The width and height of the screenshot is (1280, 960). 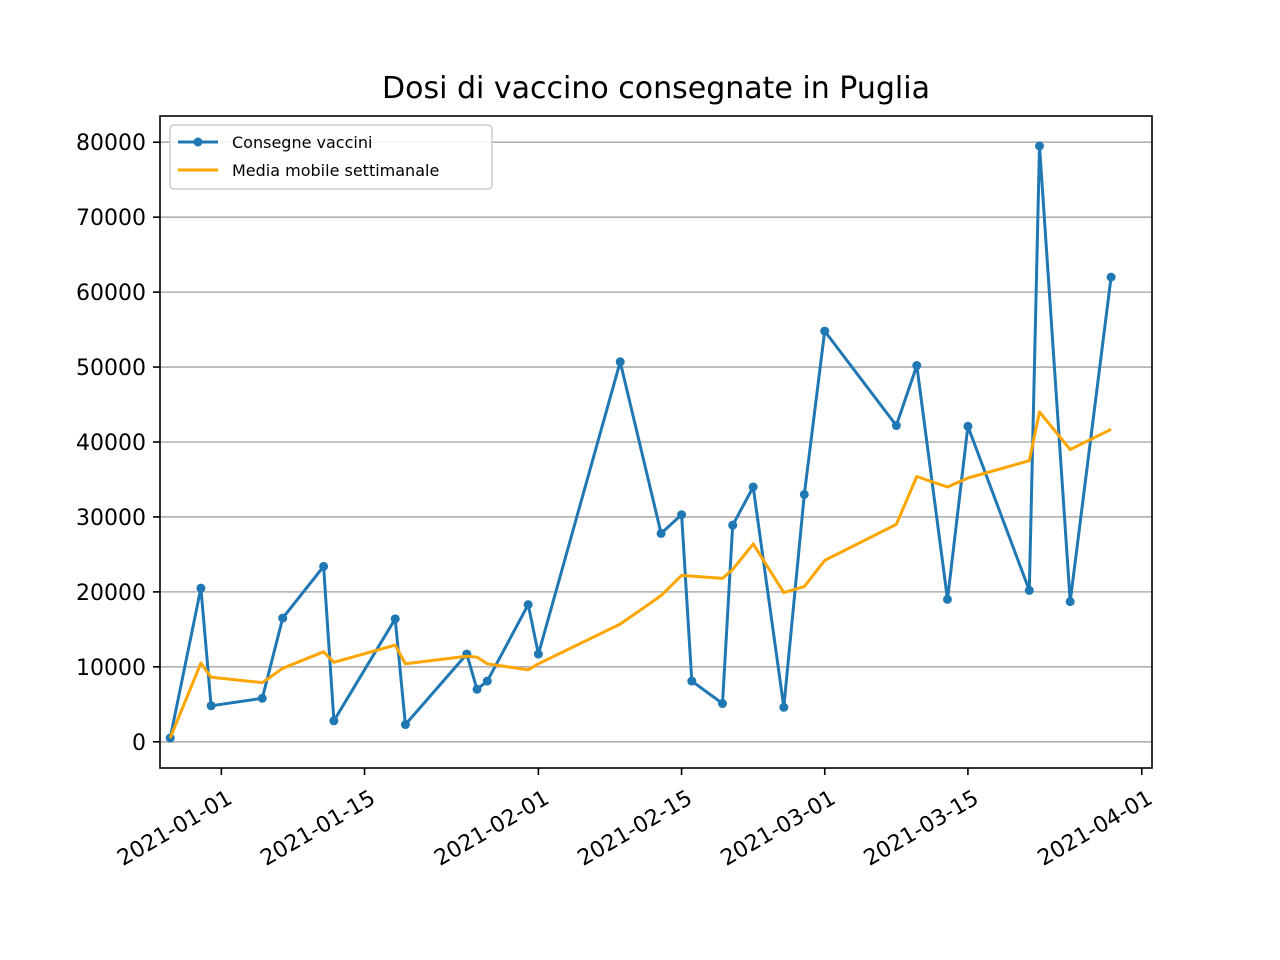 What do you see at coordinates (111, 218) in the screenshot?
I see `y-tick-label: 70000` at bounding box center [111, 218].